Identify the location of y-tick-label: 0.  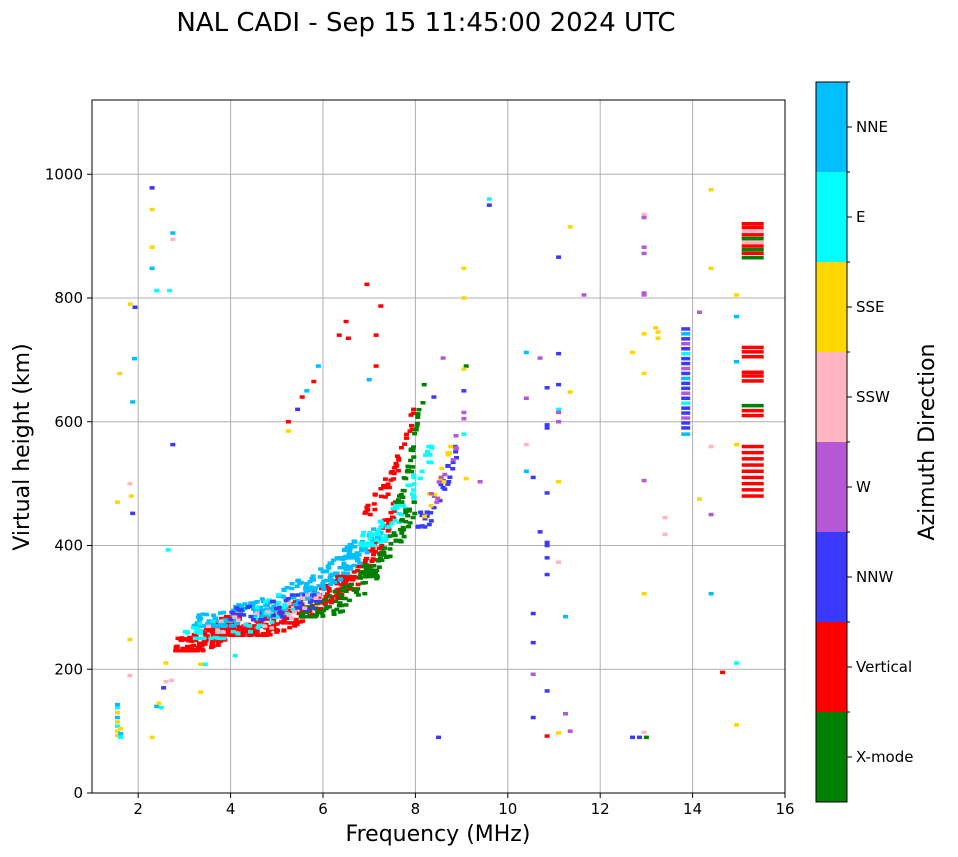
(78, 793).